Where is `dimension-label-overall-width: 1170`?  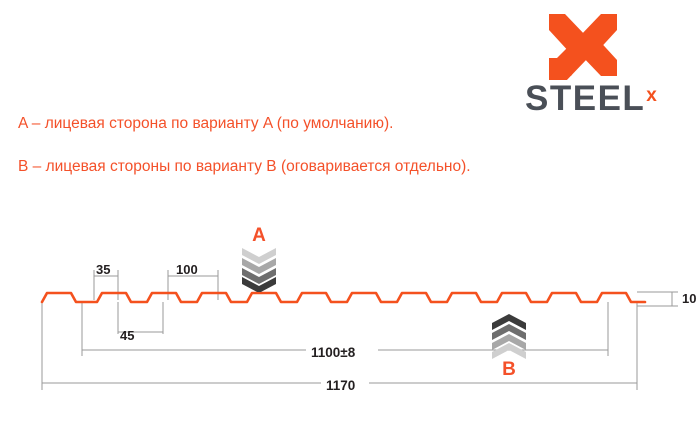 dimension-label-overall-width: 1170 is located at coordinates (341, 385).